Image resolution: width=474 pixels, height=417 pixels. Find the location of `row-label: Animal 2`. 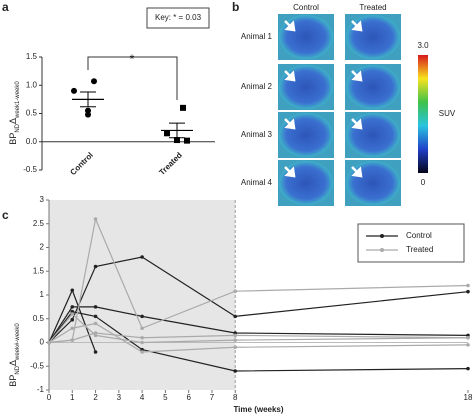

row-label: Animal 2 is located at coordinates (257, 86).